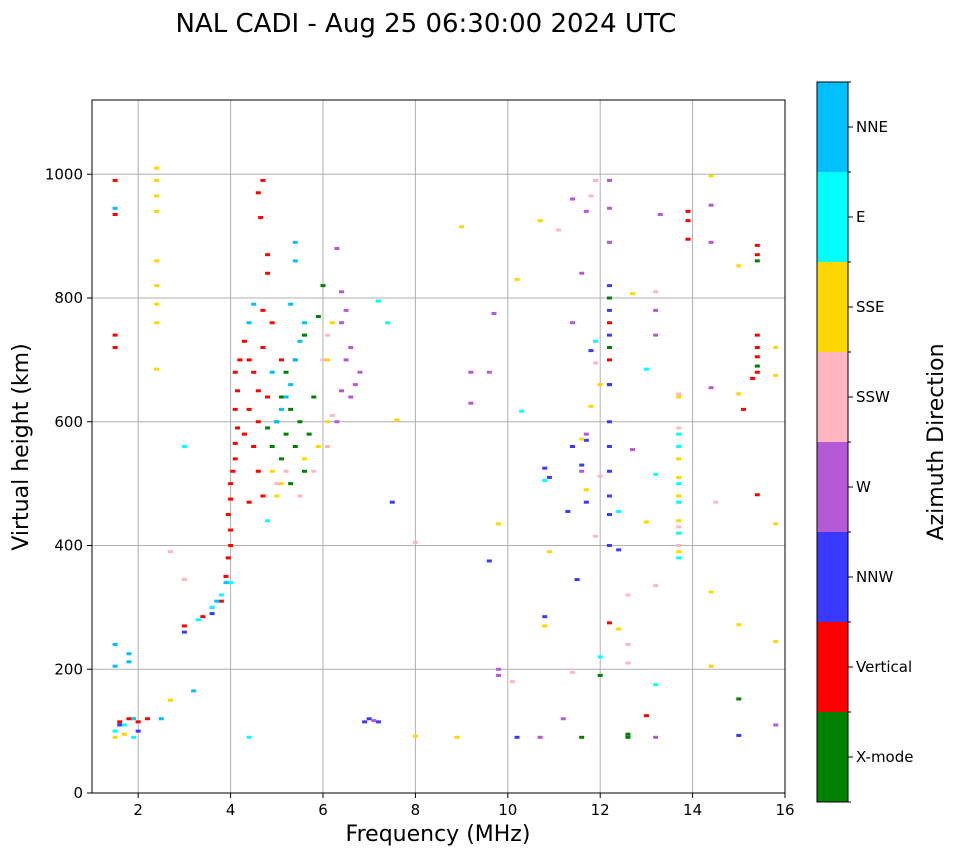 This screenshot has width=958, height=857. I want to click on x-axis-label: Frequency (MHz), so click(438, 834).